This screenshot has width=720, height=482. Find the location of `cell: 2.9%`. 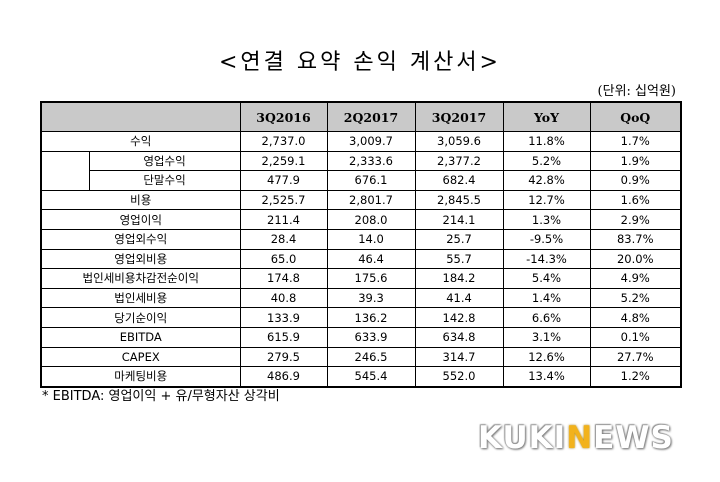

cell: 2.9% is located at coordinates (635, 219).